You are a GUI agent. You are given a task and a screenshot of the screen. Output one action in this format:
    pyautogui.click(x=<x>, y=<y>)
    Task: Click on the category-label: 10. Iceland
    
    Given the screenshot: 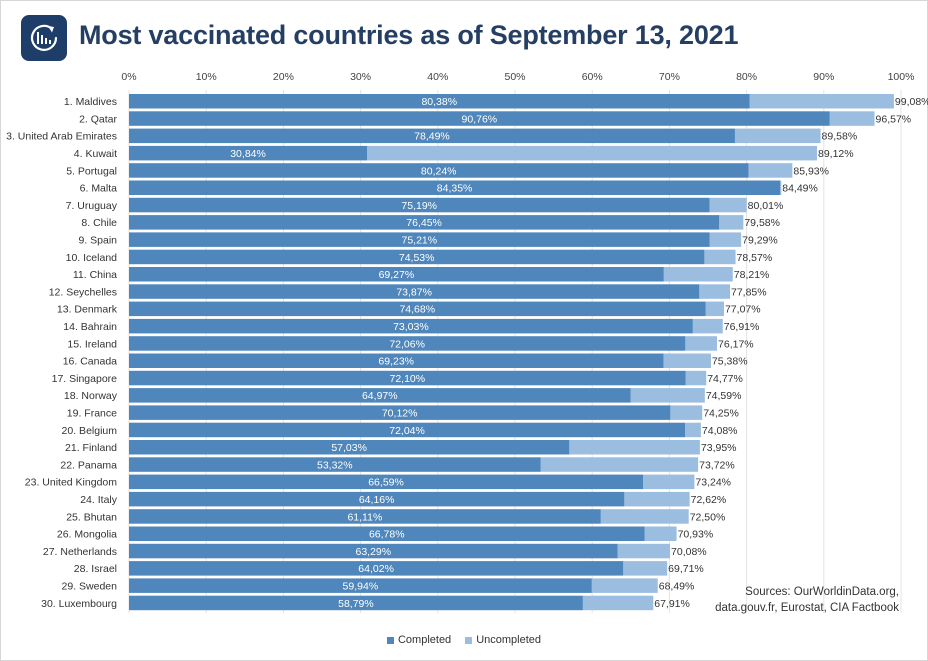 What is the action you would take?
    pyautogui.click(x=92, y=258)
    